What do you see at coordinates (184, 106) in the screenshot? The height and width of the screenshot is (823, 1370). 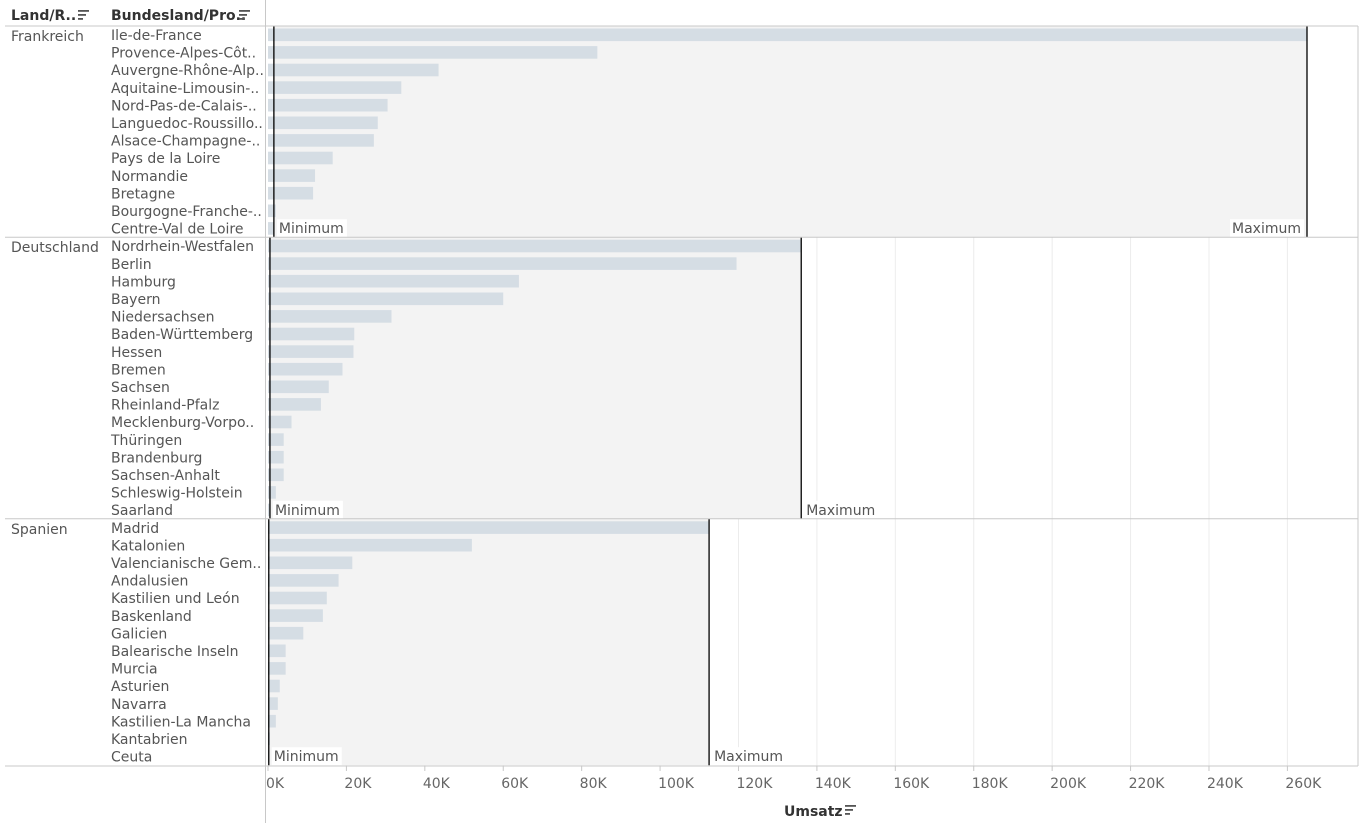 I see `region-label: Nord-Pas-de-Calais-..` at bounding box center [184, 106].